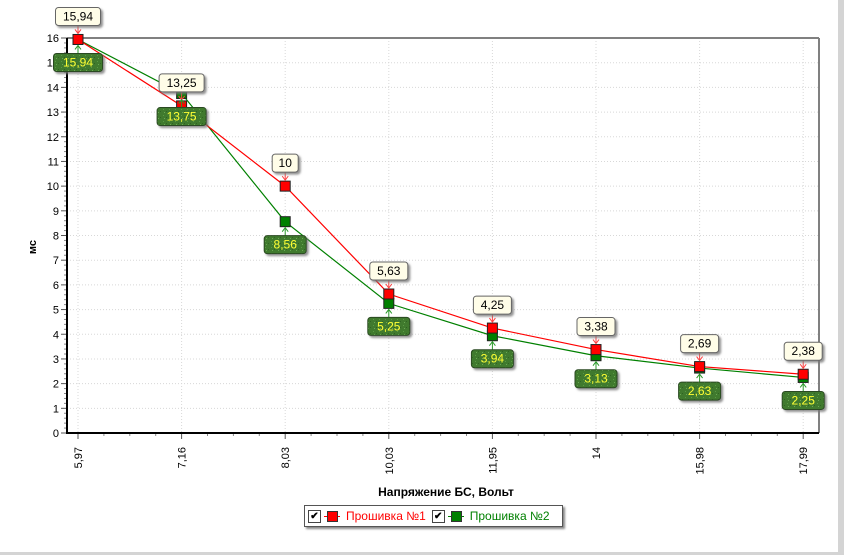  I want to click on y-tick-label: 4, so click(56, 335).